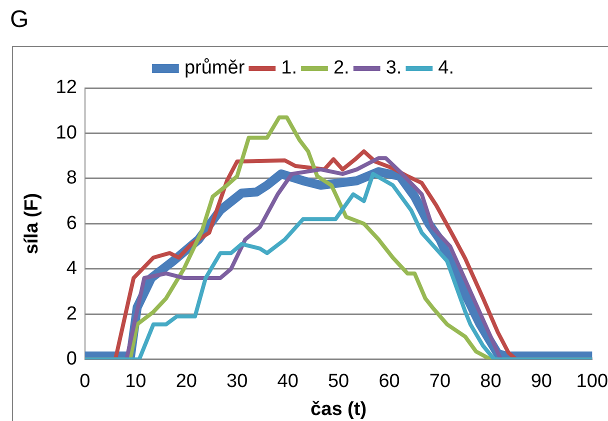  Describe the element at coordinates (541, 381) in the screenshot. I see `x-tick-label: 90` at that location.